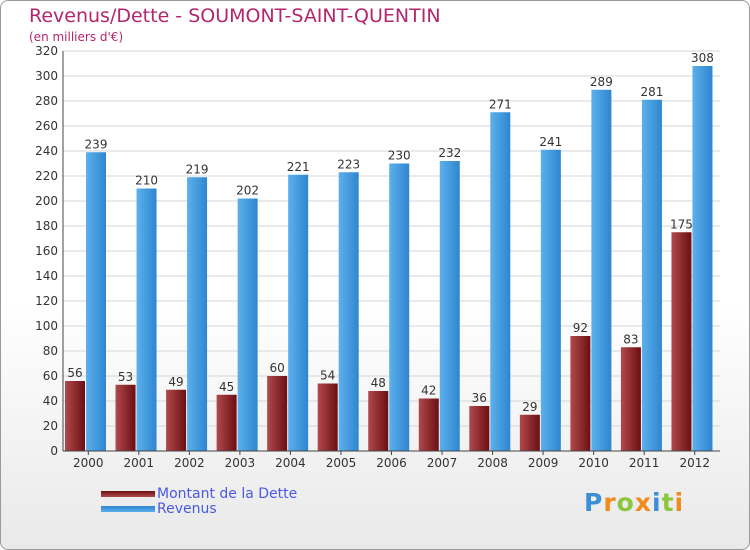 This screenshot has width=750, height=550. What do you see at coordinates (54, 451) in the screenshot?
I see `y-tick-label: 0` at bounding box center [54, 451].